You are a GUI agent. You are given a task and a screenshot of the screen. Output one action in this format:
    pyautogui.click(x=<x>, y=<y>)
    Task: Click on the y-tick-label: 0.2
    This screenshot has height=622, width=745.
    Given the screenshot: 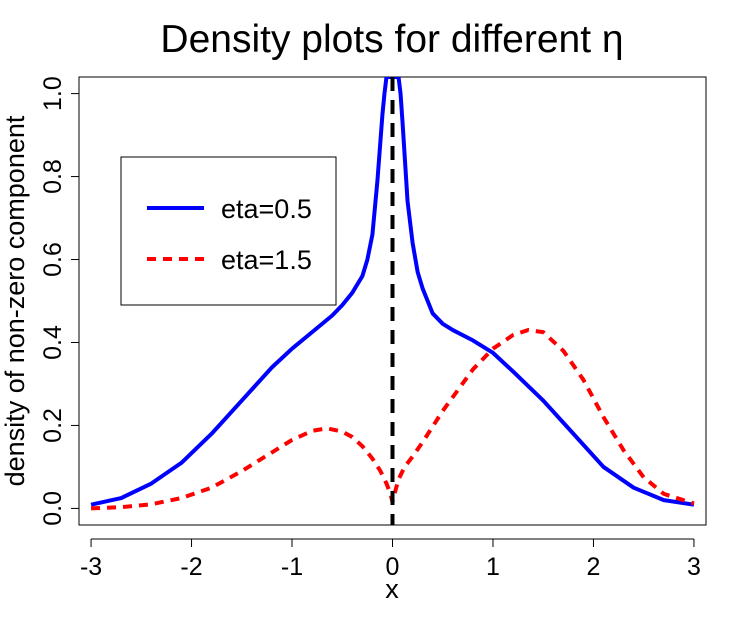 What is the action you would take?
    pyautogui.click(x=53, y=425)
    